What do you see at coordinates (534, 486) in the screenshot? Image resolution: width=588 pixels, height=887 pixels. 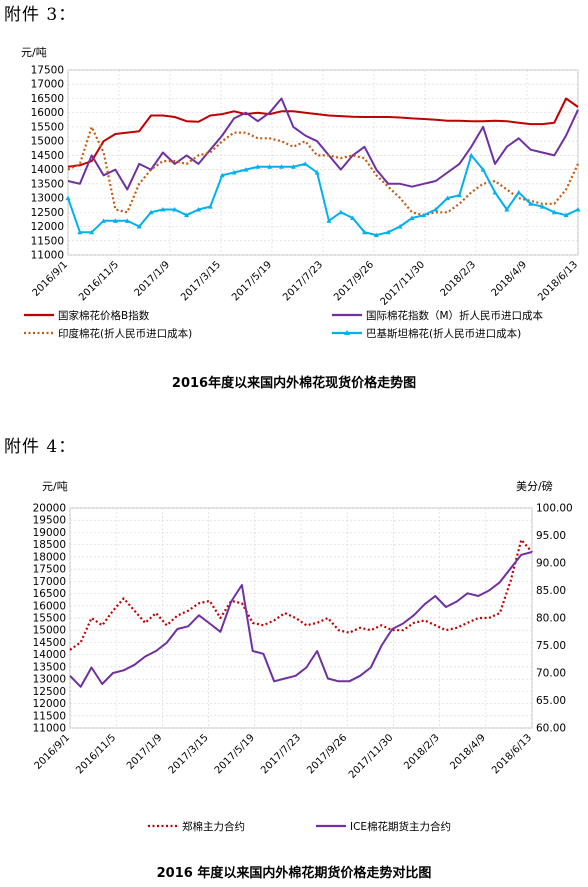 I see `chart2-unit-right-label: 美分/磅` at bounding box center [534, 486].